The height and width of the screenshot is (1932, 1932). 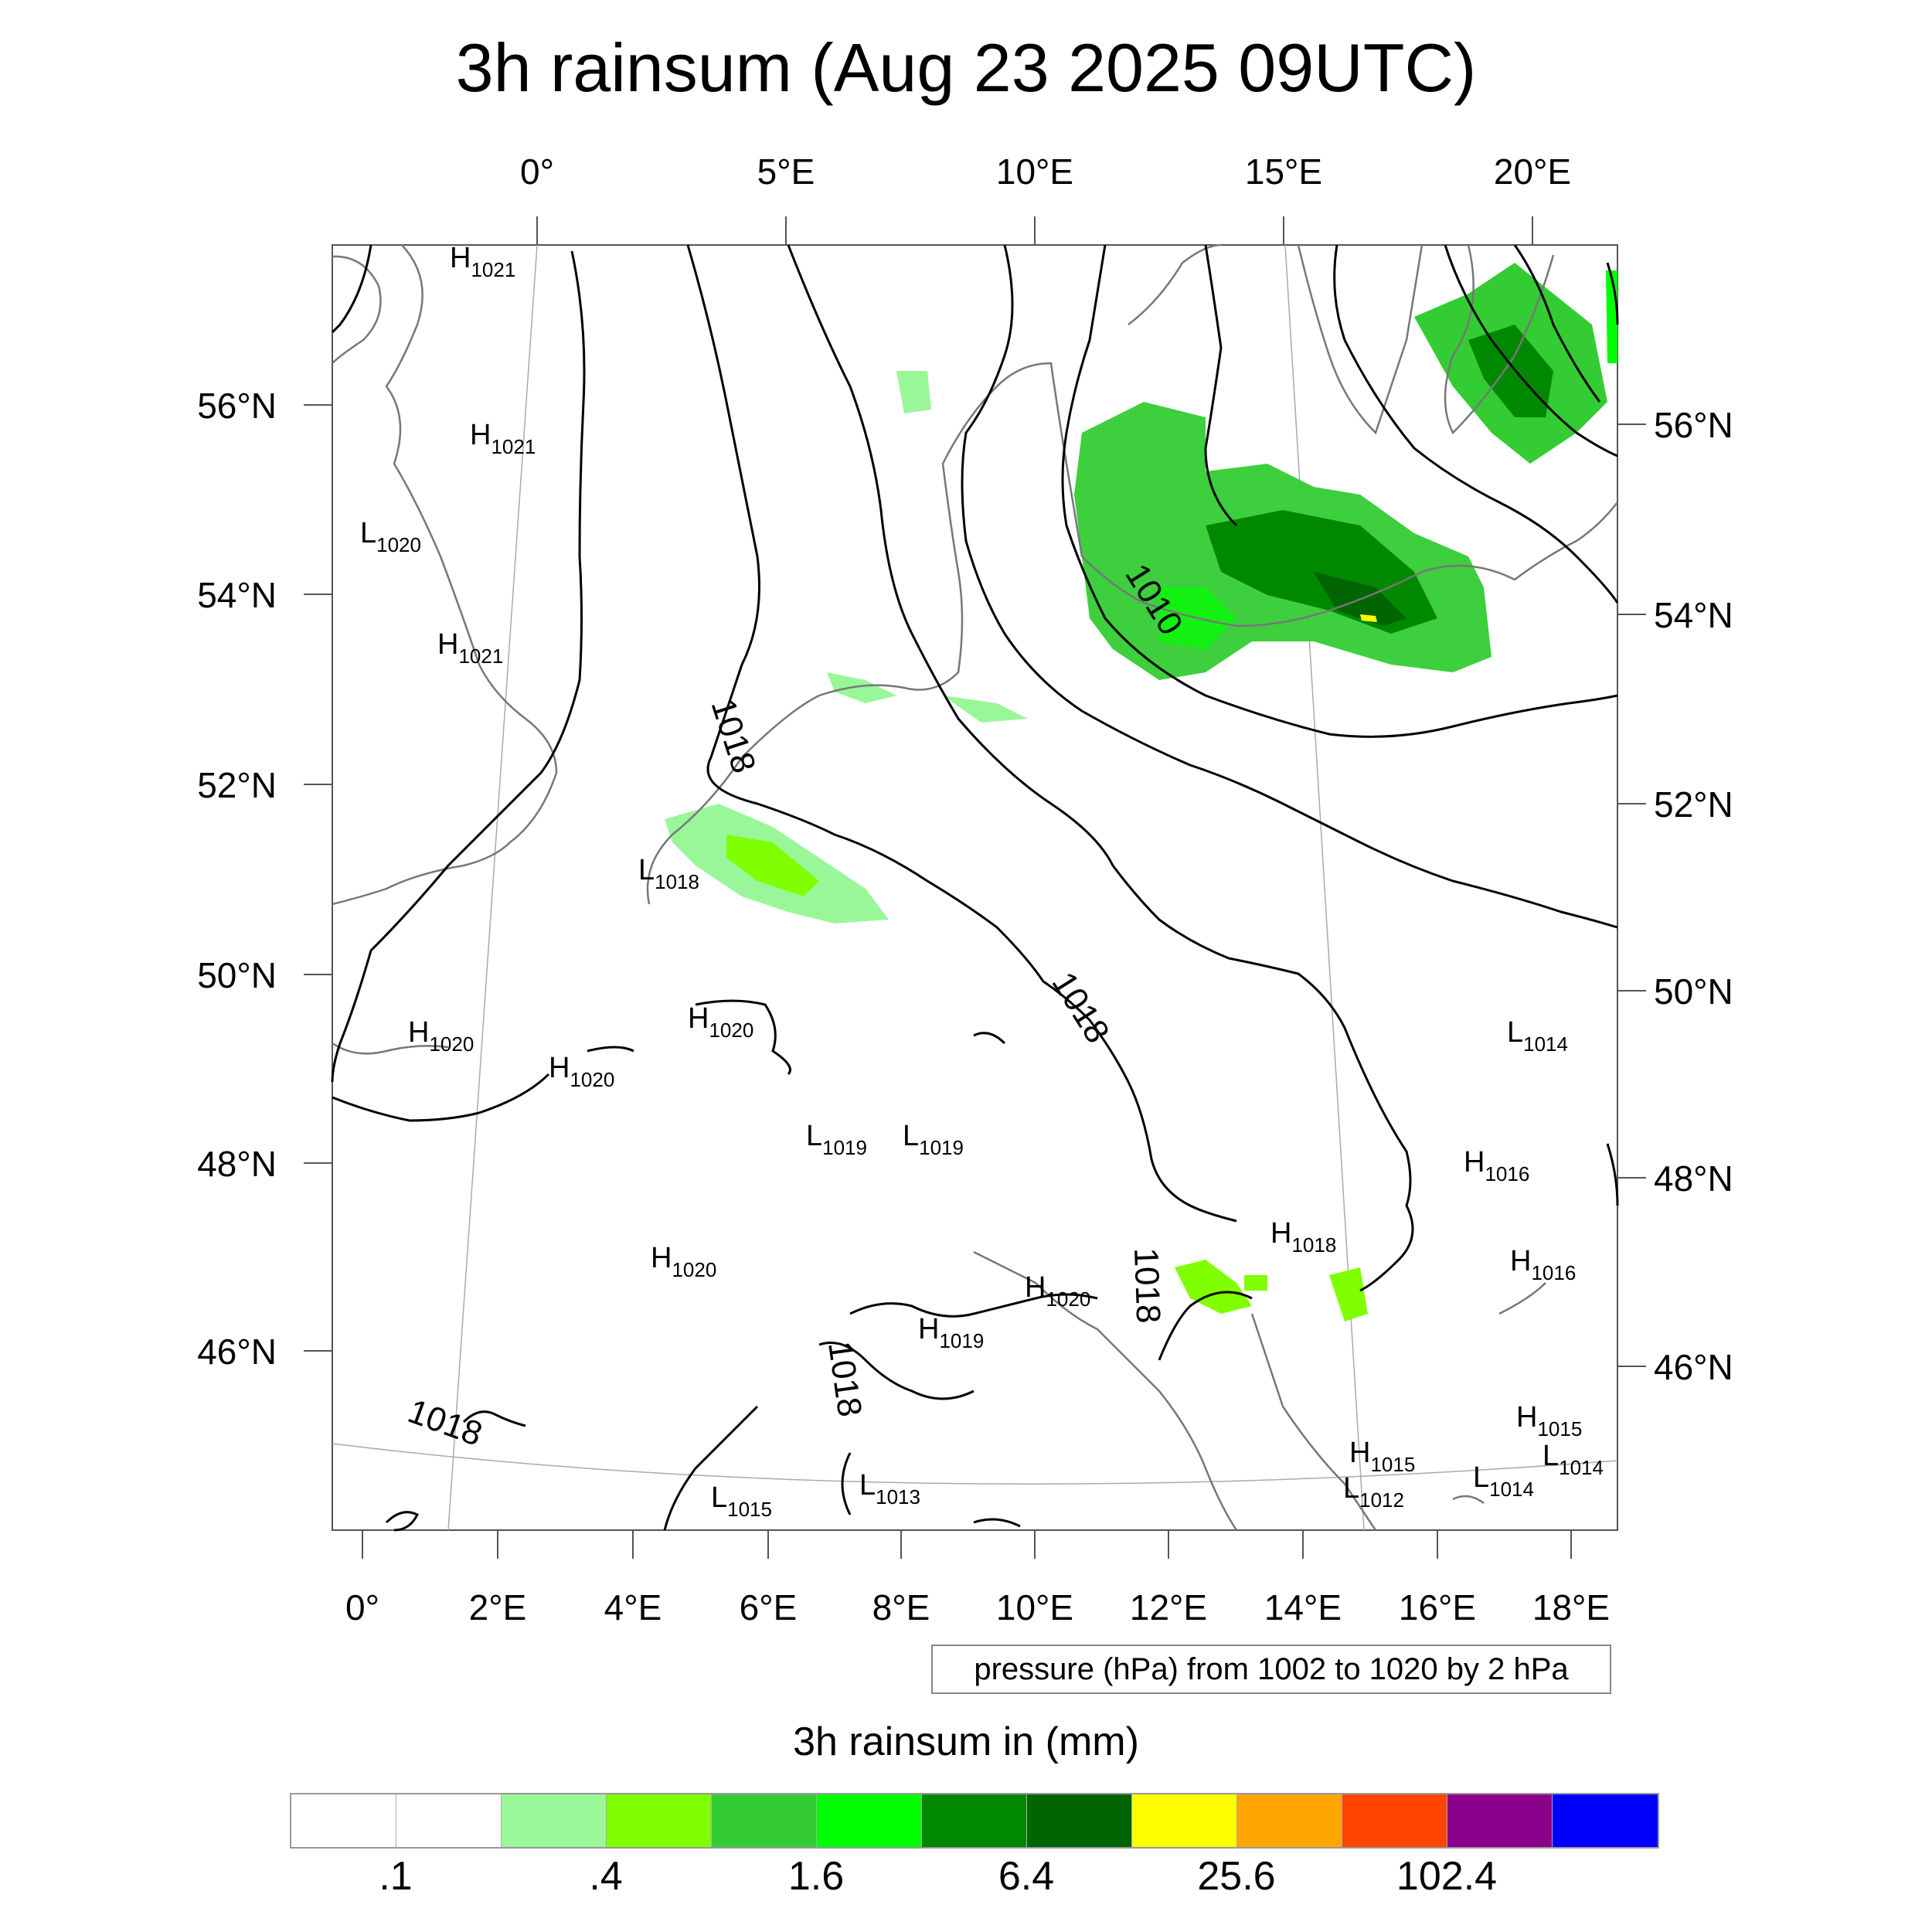 I want to click on colorbar-tick-label: 6.4, so click(x=1027, y=1877).